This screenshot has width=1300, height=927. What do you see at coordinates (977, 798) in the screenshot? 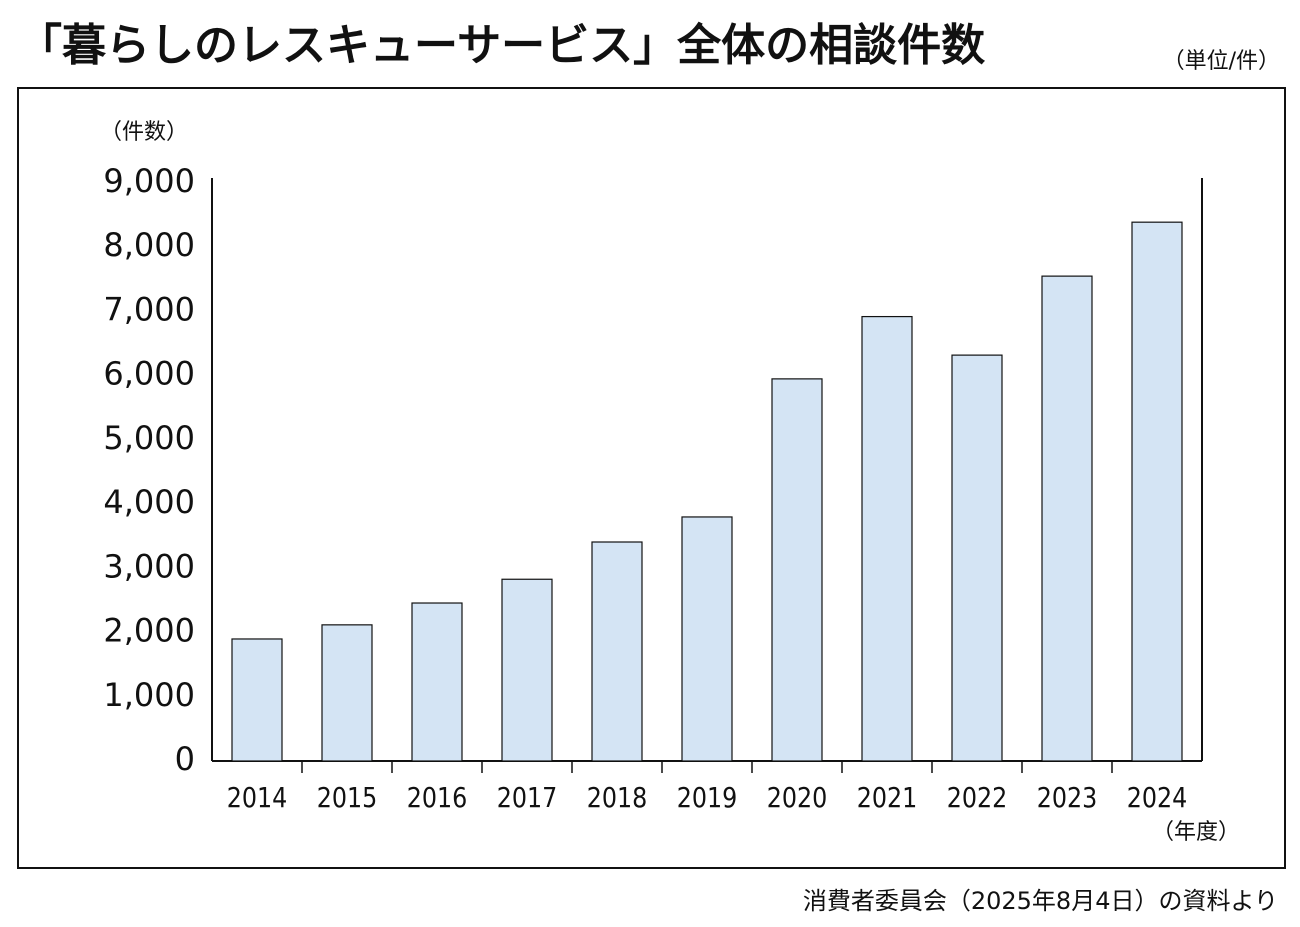
I see `x-tick-label: 2022` at bounding box center [977, 798].